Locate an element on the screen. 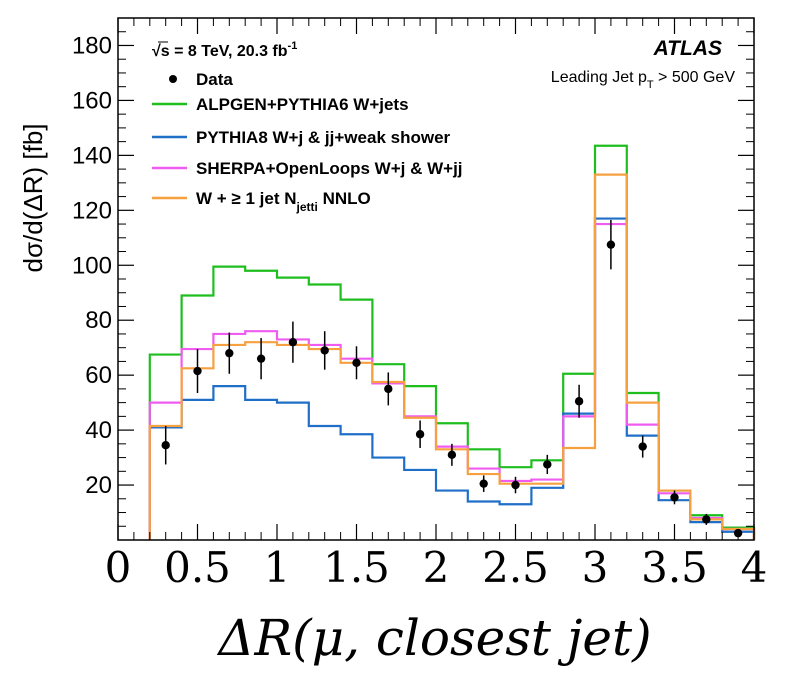 The width and height of the screenshot is (789, 685). selection-text: Leading Jet p is located at coordinates (599, 77).